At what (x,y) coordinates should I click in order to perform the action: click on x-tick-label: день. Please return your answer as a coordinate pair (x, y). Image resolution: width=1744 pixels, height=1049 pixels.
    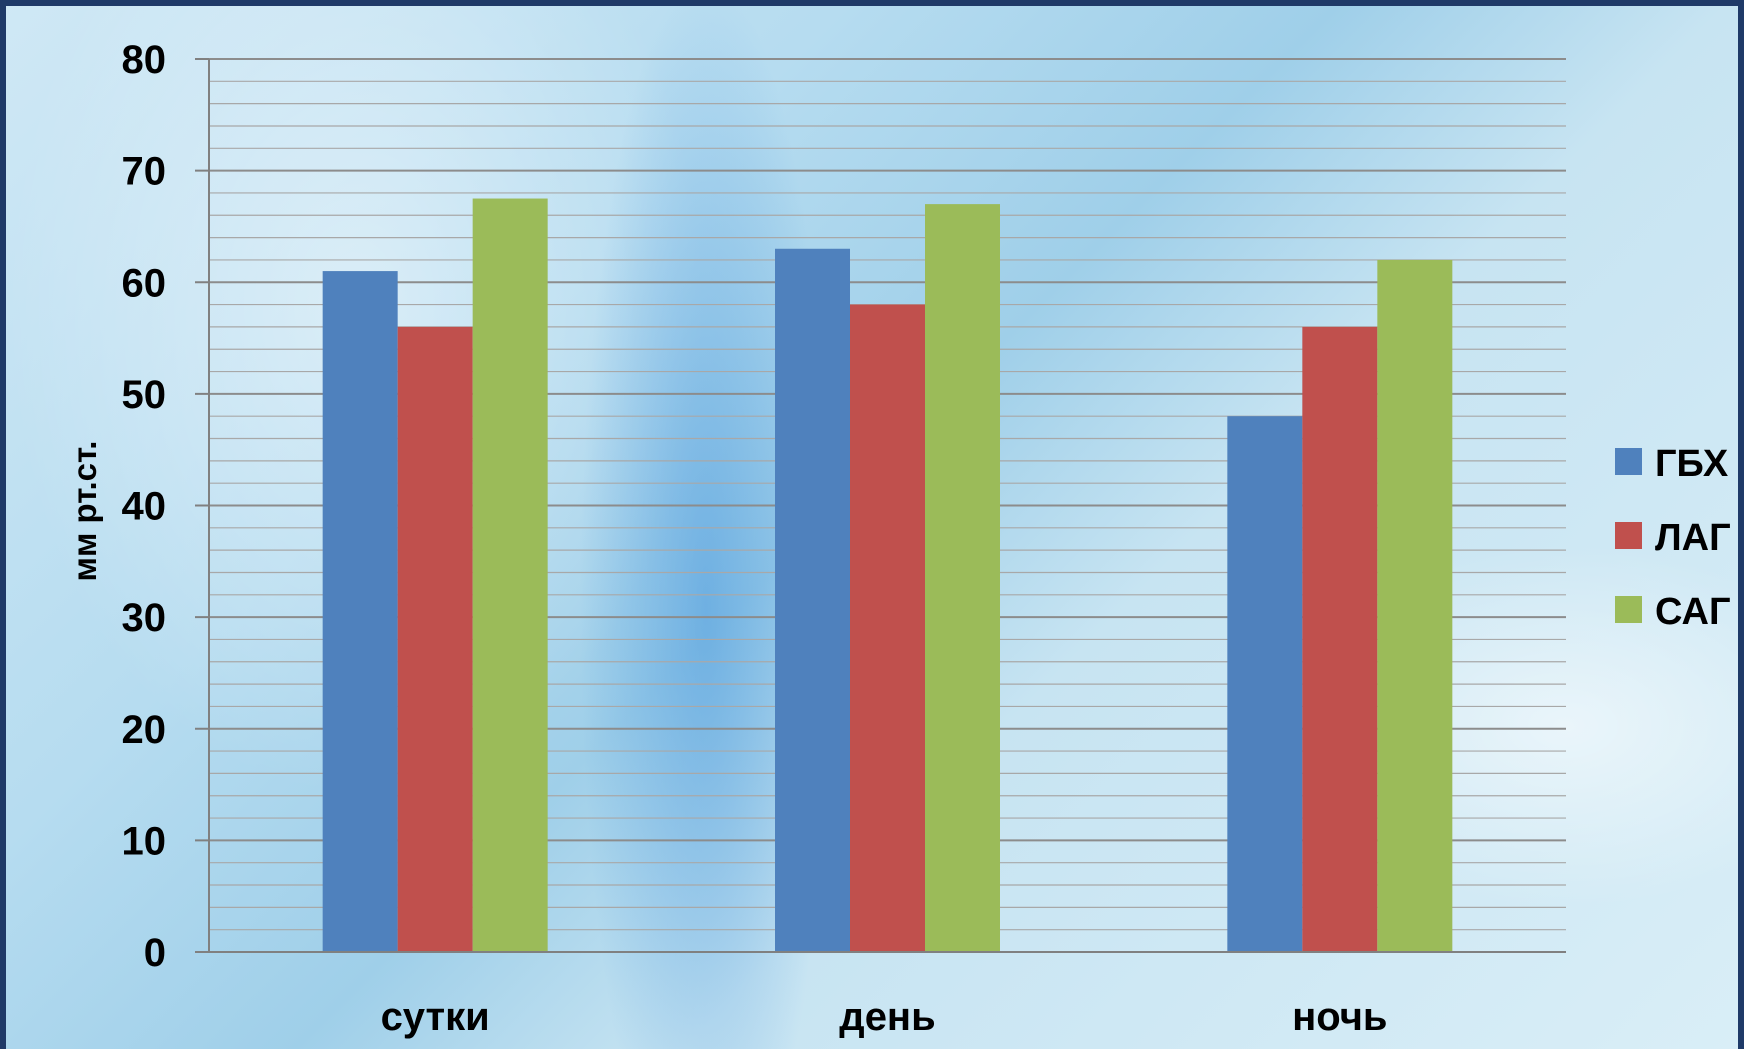
    Looking at the image, I should click on (887, 1017).